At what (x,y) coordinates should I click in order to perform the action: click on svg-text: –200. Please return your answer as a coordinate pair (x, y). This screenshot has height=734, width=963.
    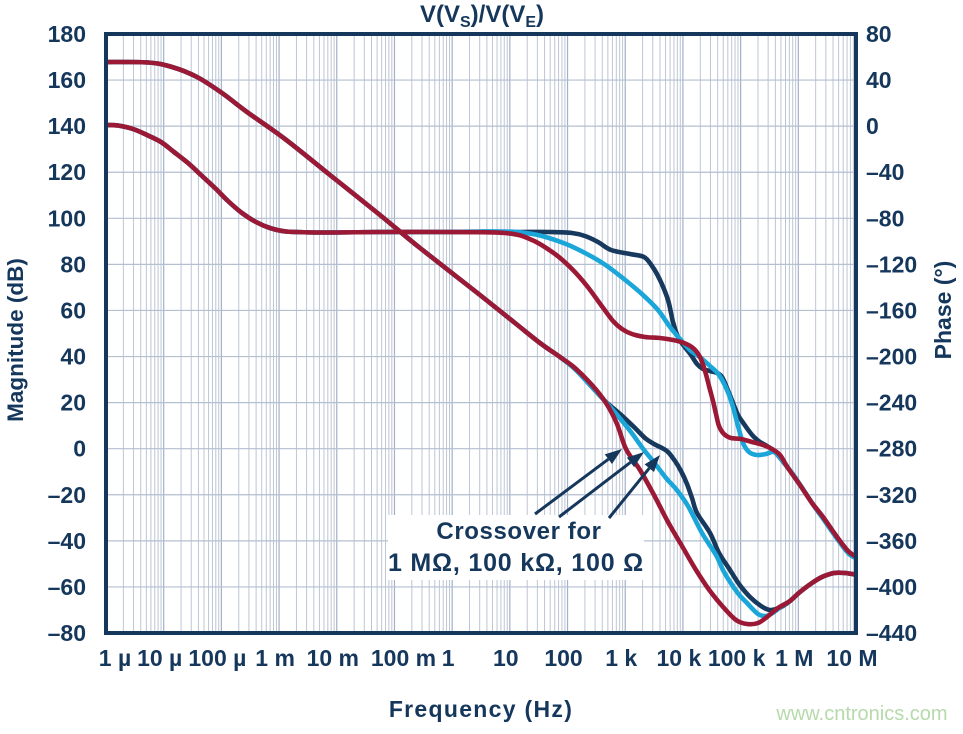
    Looking at the image, I should click on (891, 357).